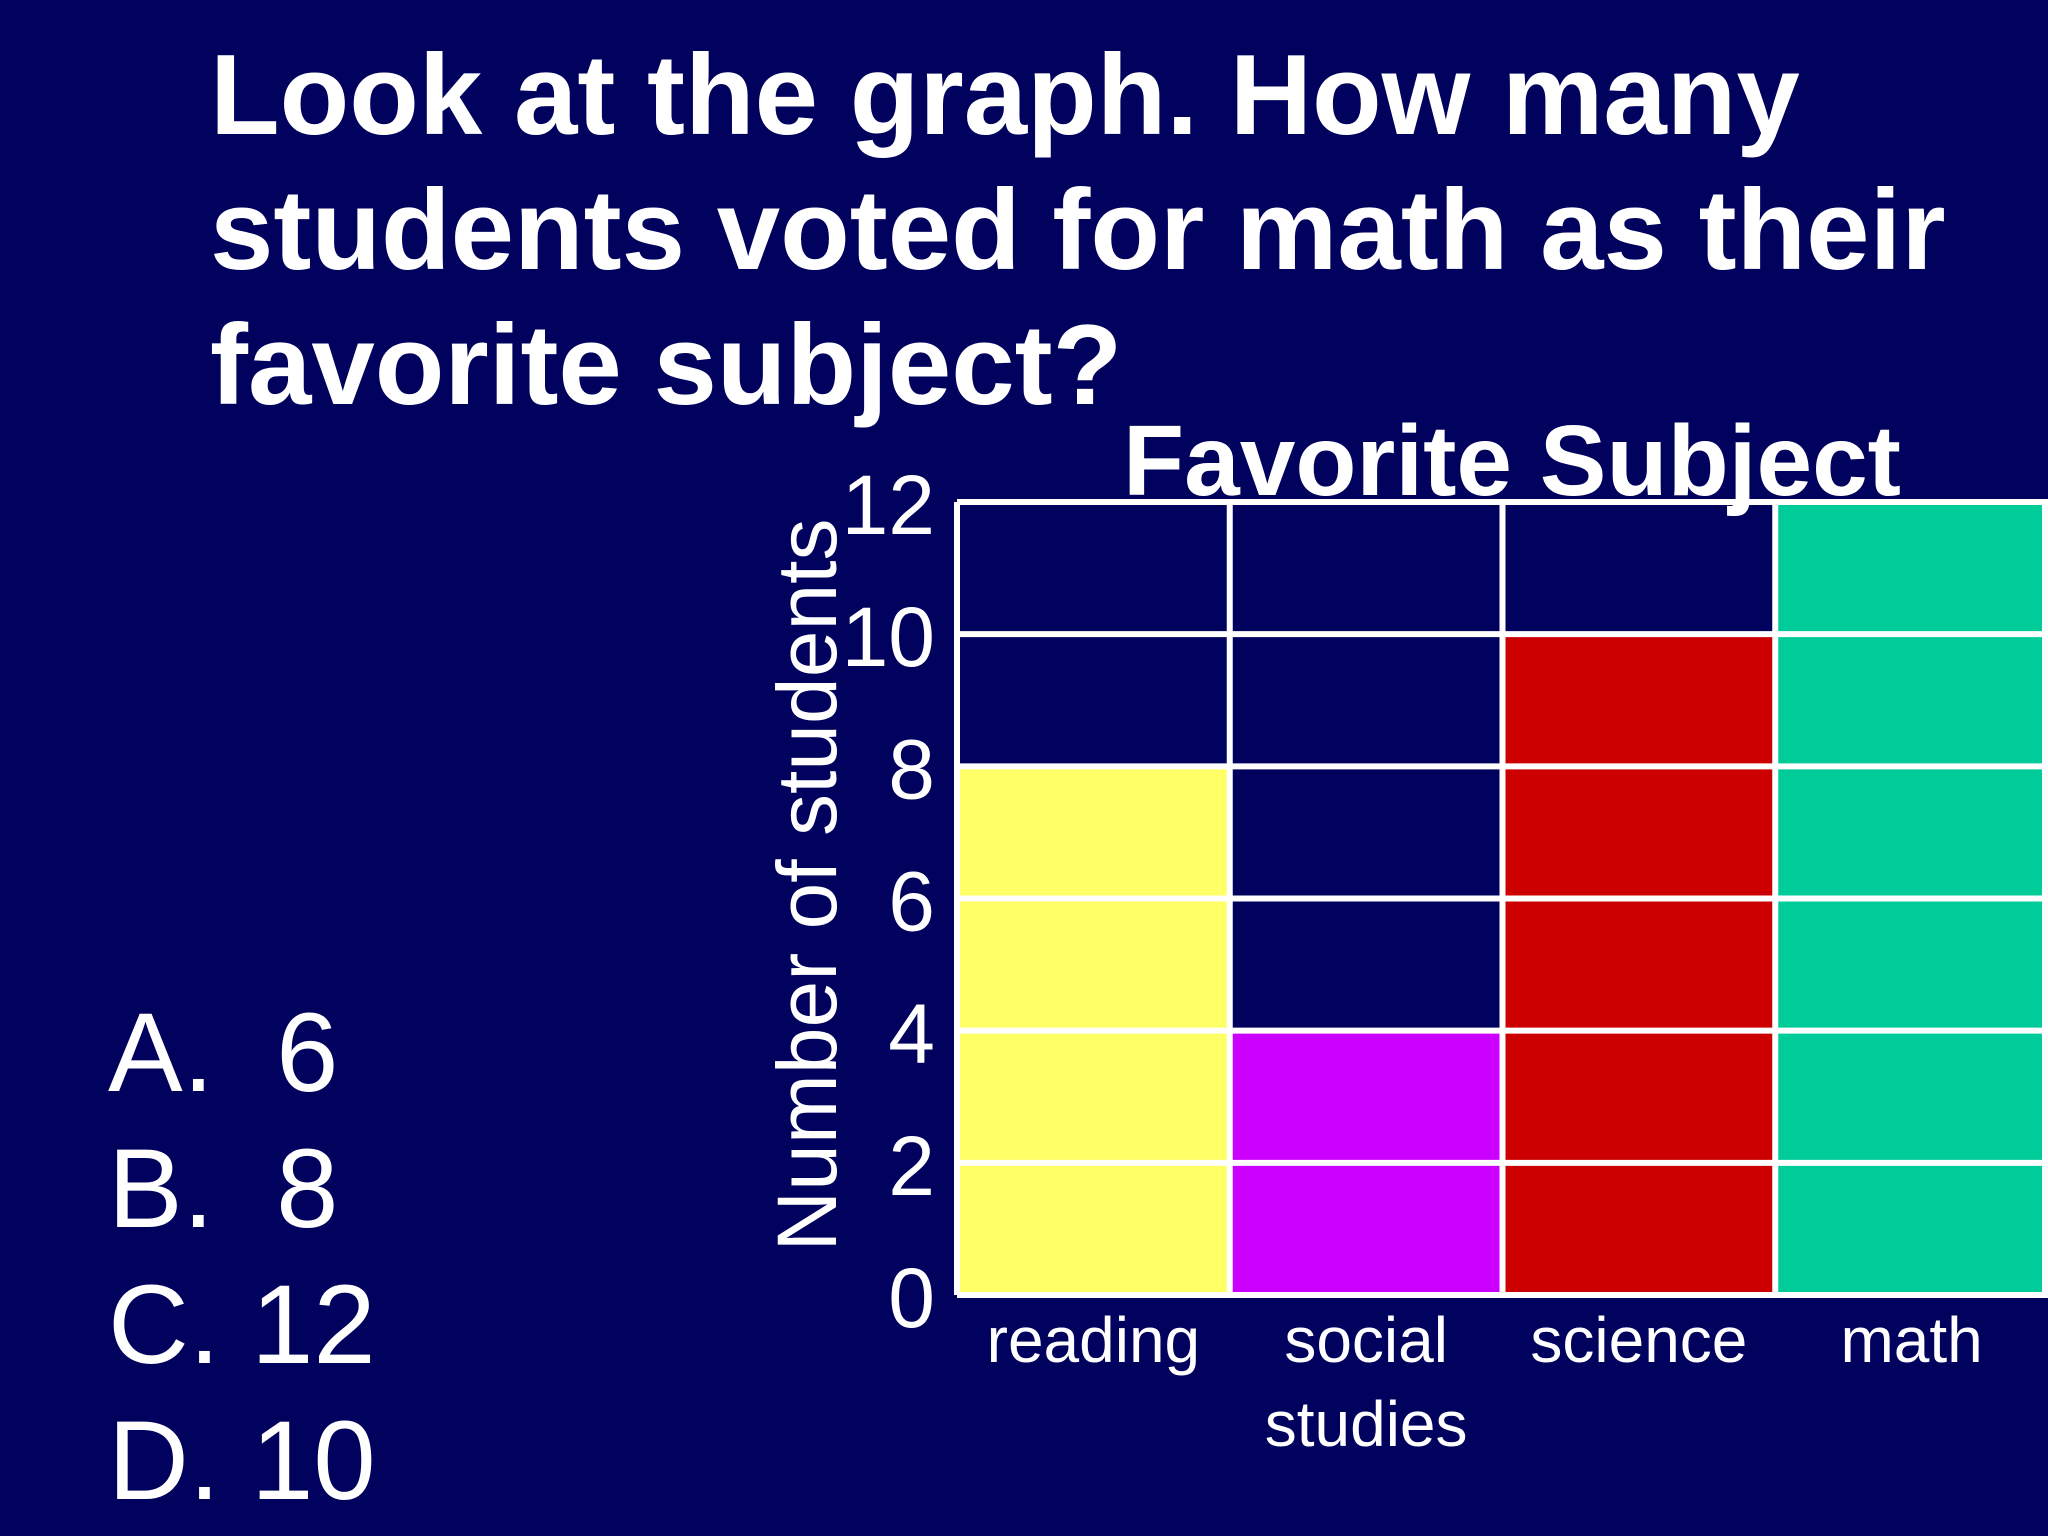  I want to click on answer-a: A. 6, so click(242, 1053).